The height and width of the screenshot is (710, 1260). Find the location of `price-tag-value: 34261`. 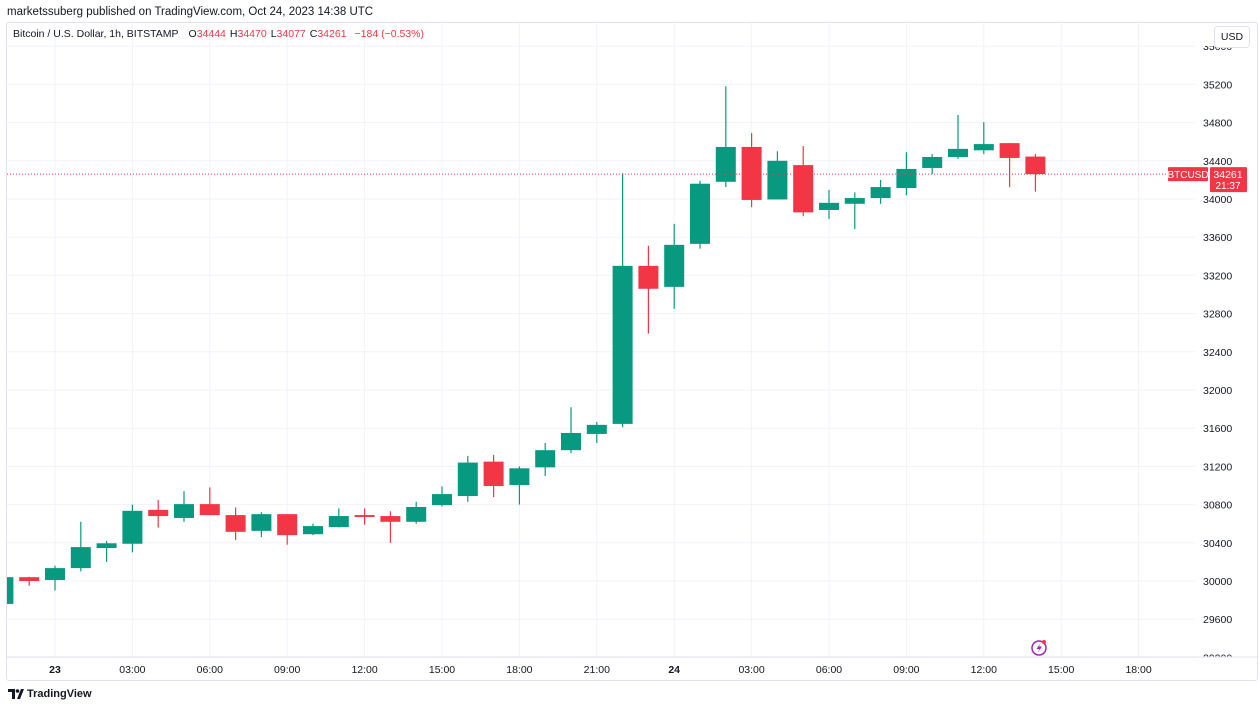

price-tag-value: 34261 is located at coordinates (1227, 175).